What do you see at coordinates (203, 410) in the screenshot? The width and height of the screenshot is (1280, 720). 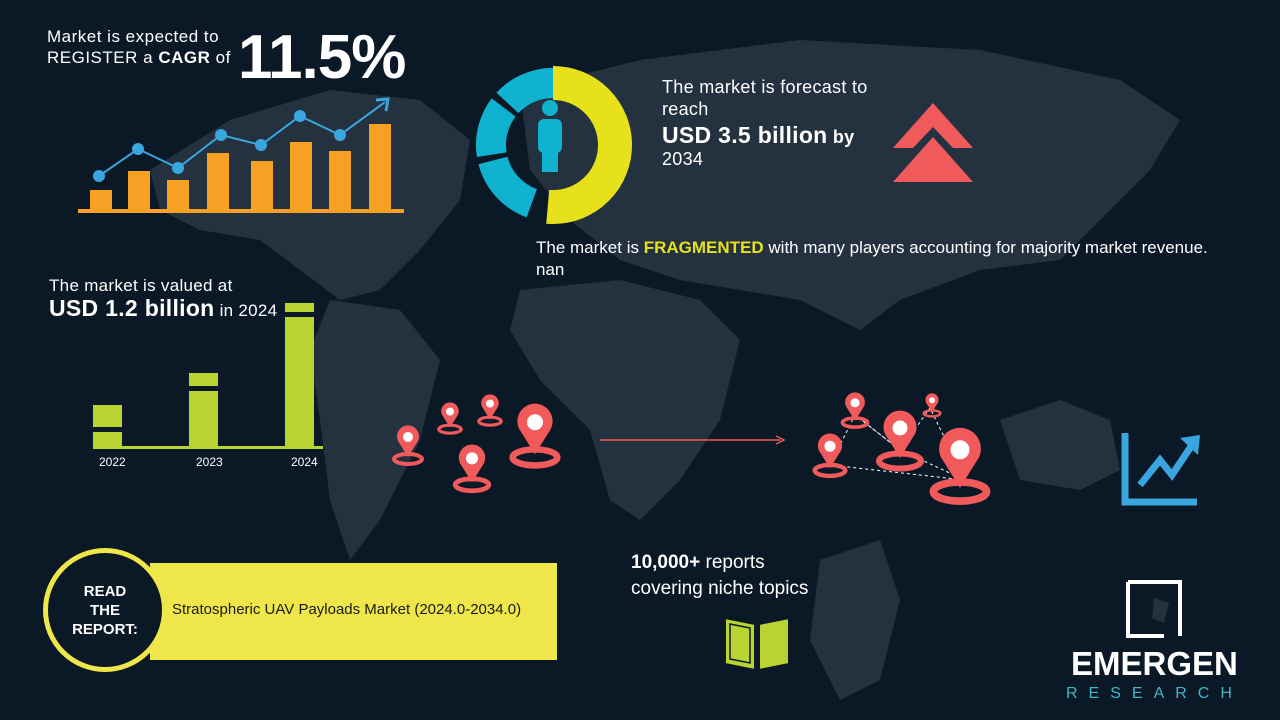 I see `bar-2023` at bounding box center [203, 410].